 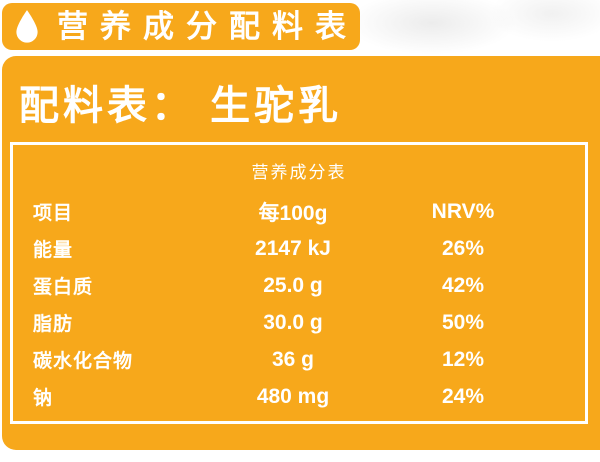 What do you see at coordinates (83, 361) in the screenshot?
I see `row-item-label: 碳水化合物` at bounding box center [83, 361].